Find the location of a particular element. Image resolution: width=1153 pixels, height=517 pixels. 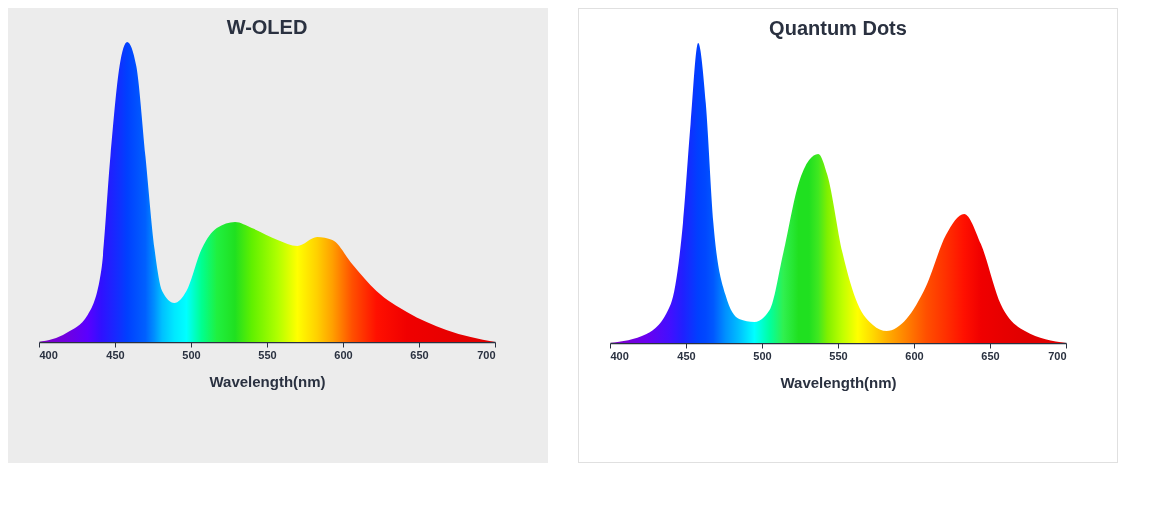

chart-title: W-OLED is located at coordinates (267, 27).